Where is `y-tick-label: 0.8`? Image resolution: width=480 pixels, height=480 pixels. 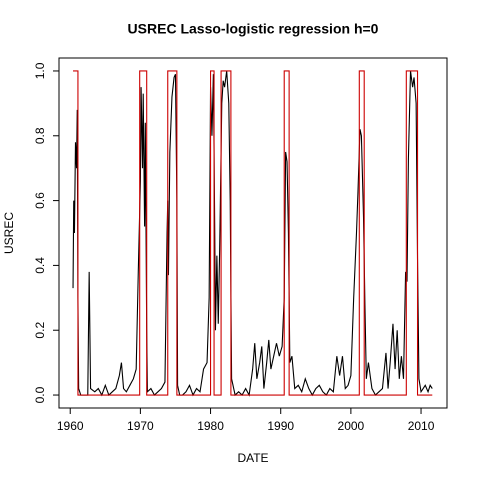
y-tick-label: 0.8 is located at coordinates (40, 135).